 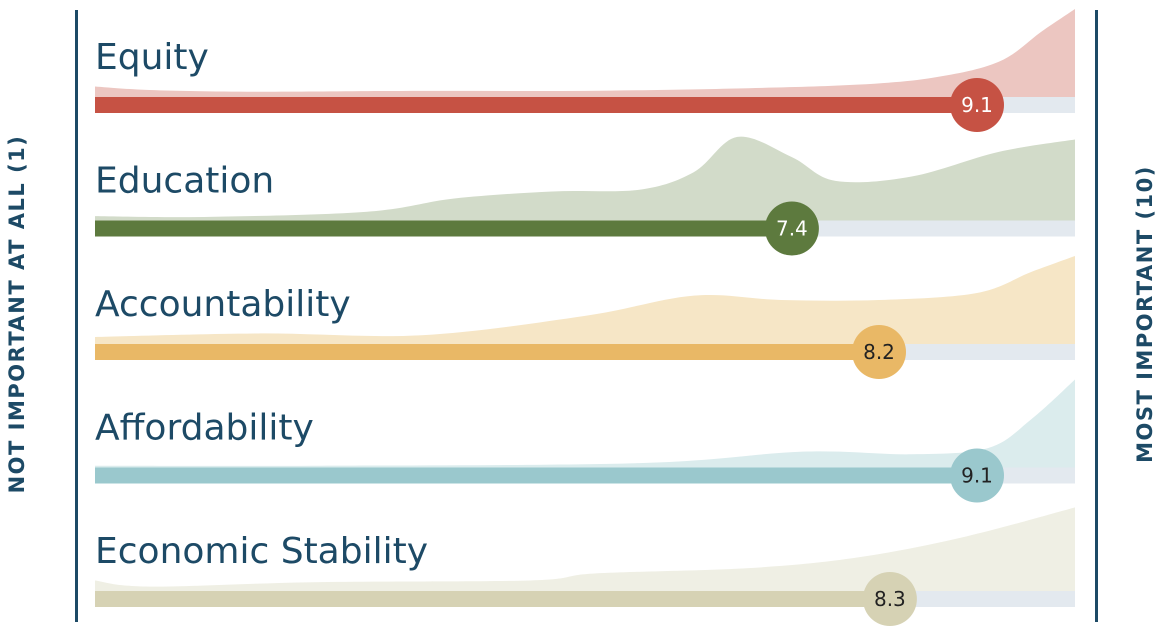 What do you see at coordinates (152, 57) in the screenshot?
I see `category-label-equity: Equity` at bounding box center [152, 57].